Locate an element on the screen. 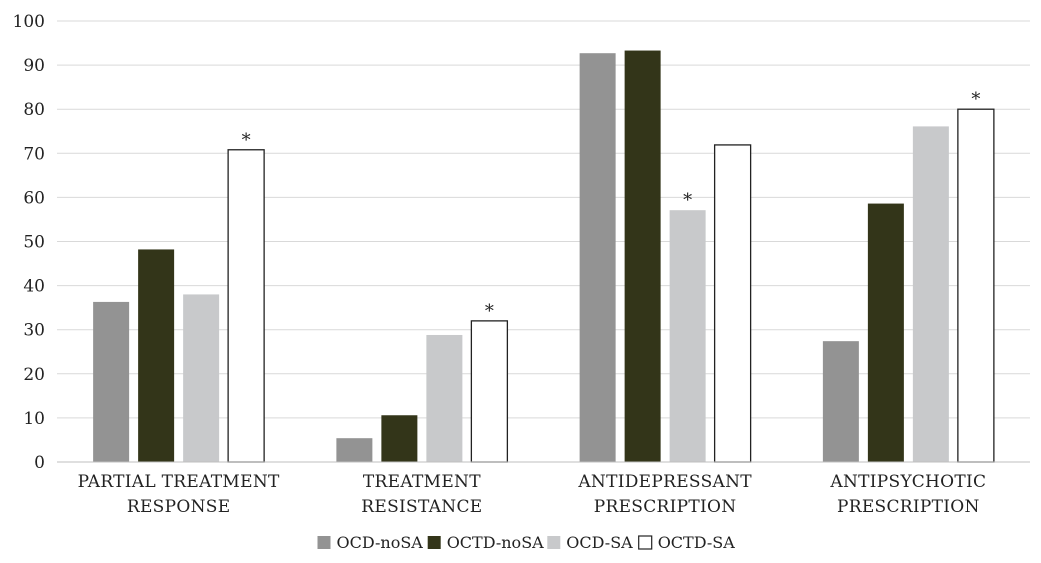 Image resolution: width=1041 pixels, height=563 pixels. legend-label: OCD-SA is located at coordinates (599, 542).